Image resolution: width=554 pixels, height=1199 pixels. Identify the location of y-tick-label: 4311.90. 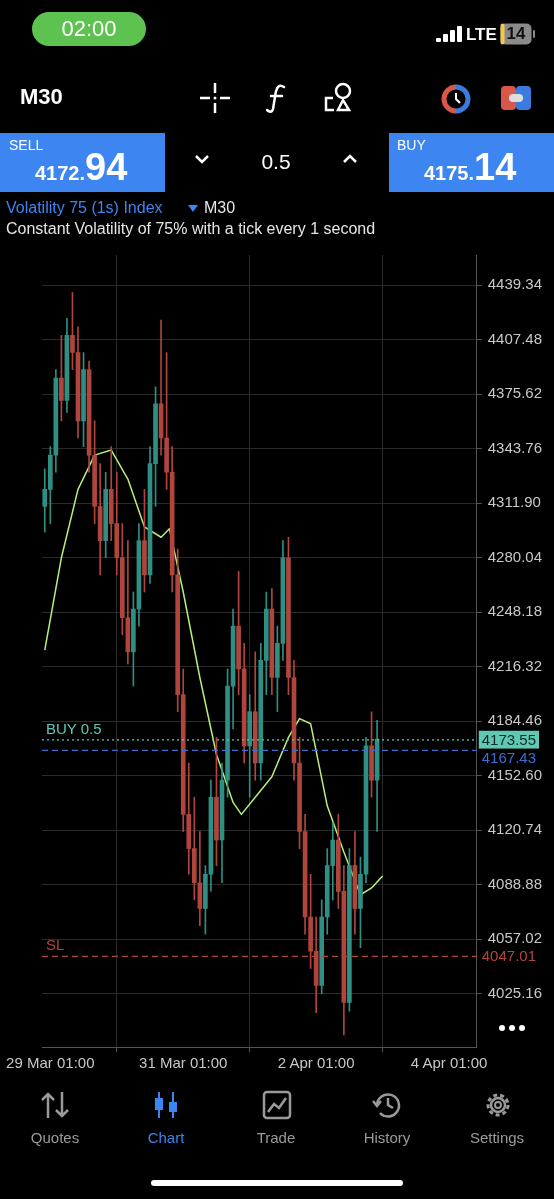
(514, 502).